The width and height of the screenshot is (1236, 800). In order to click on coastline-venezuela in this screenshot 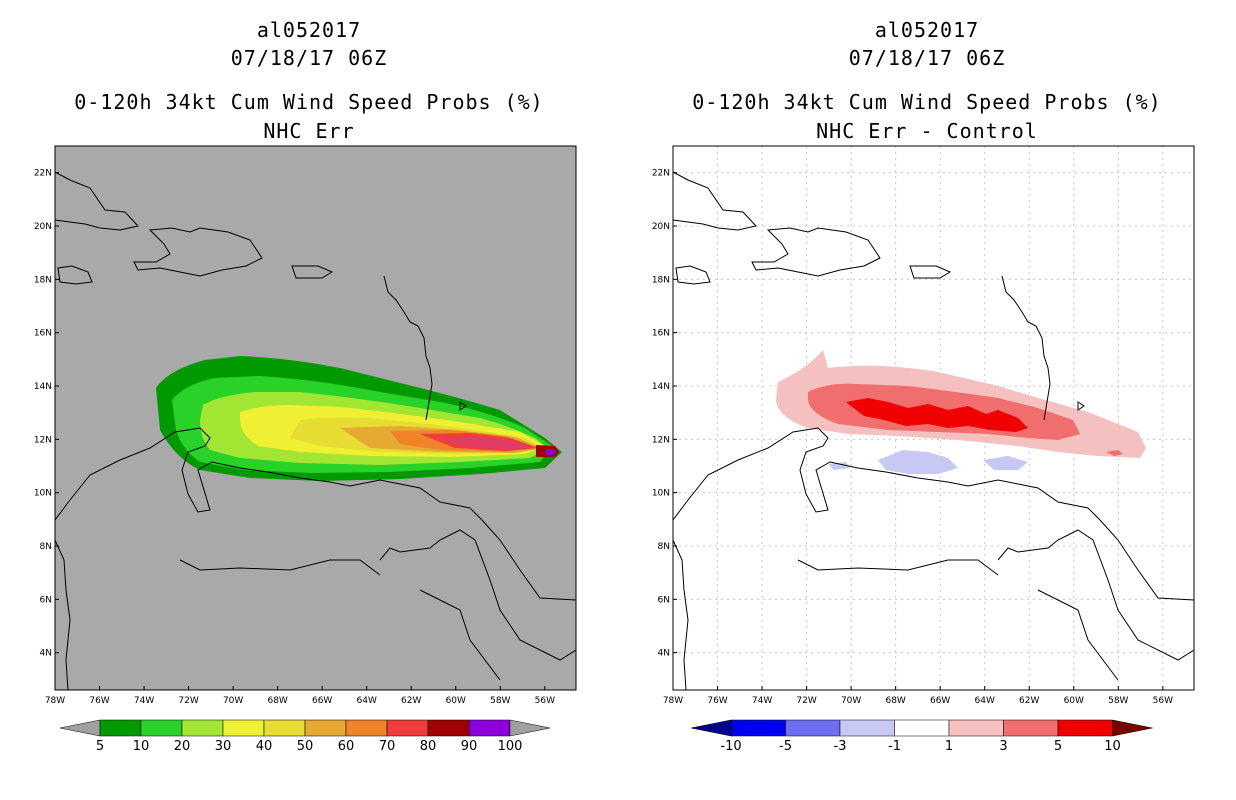, I will do `click(315, 514)`.